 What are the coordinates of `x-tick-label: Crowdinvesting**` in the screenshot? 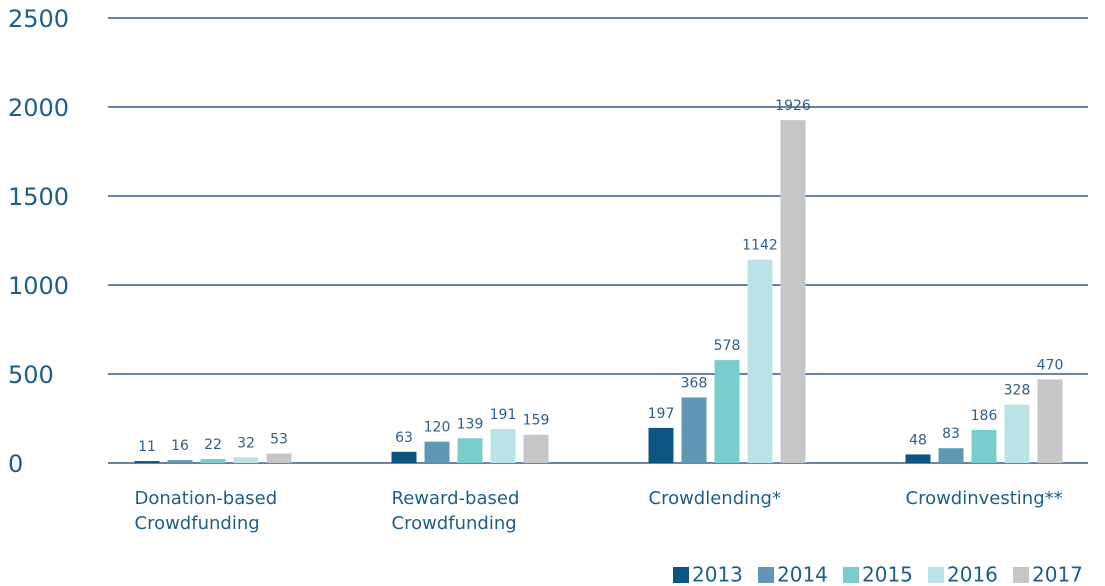 It's located at (984, 498).